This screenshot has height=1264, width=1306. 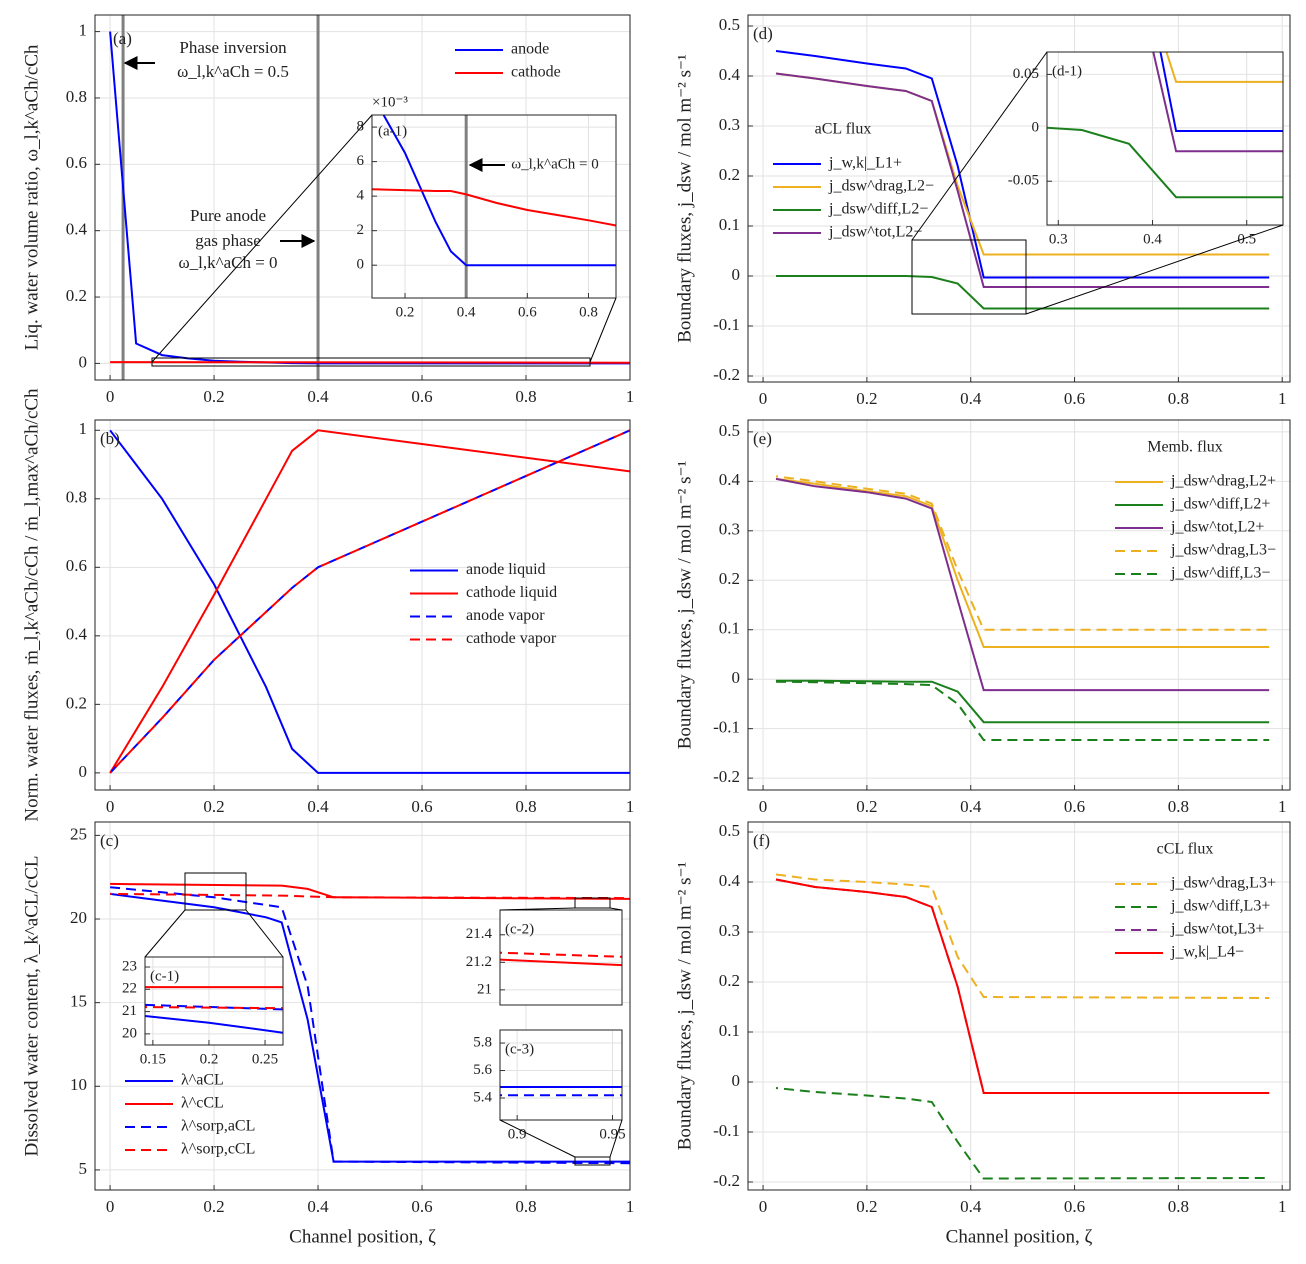 What do you see at coordinates (1217, 929) in the screenshot?
I see `legend-label: j_dsw^tot,L3+` at bounding box center [1217, 929].